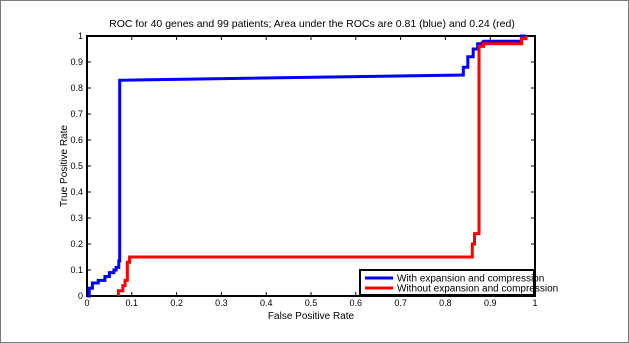  Describe the element at coordinates (356, 303) in the screenshot. I see `x-tick-label: 0.6` at that location.